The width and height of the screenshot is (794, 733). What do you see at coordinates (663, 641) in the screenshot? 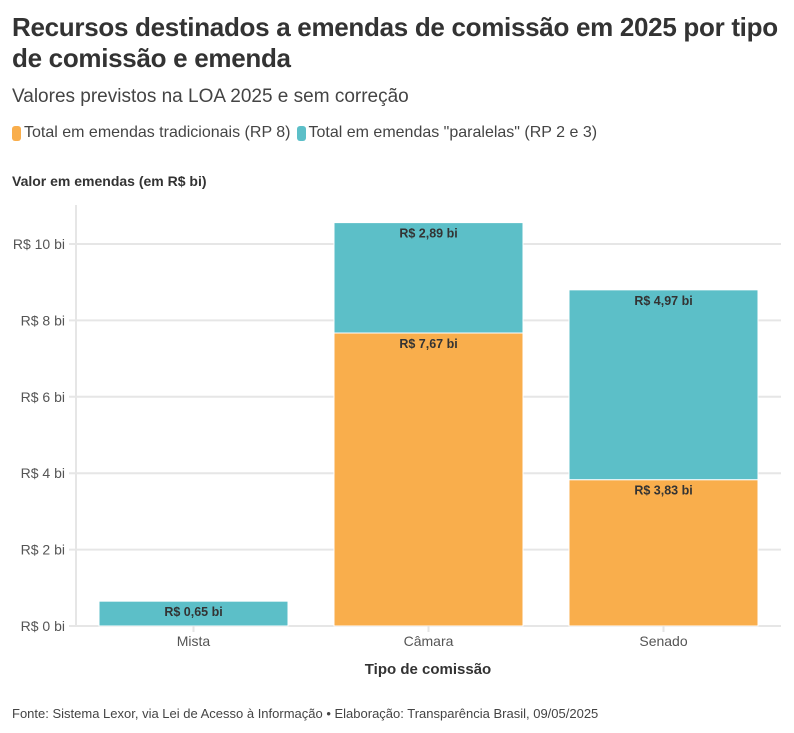
I see `x-tick-label: Senado` at bounding box center [663, 641].